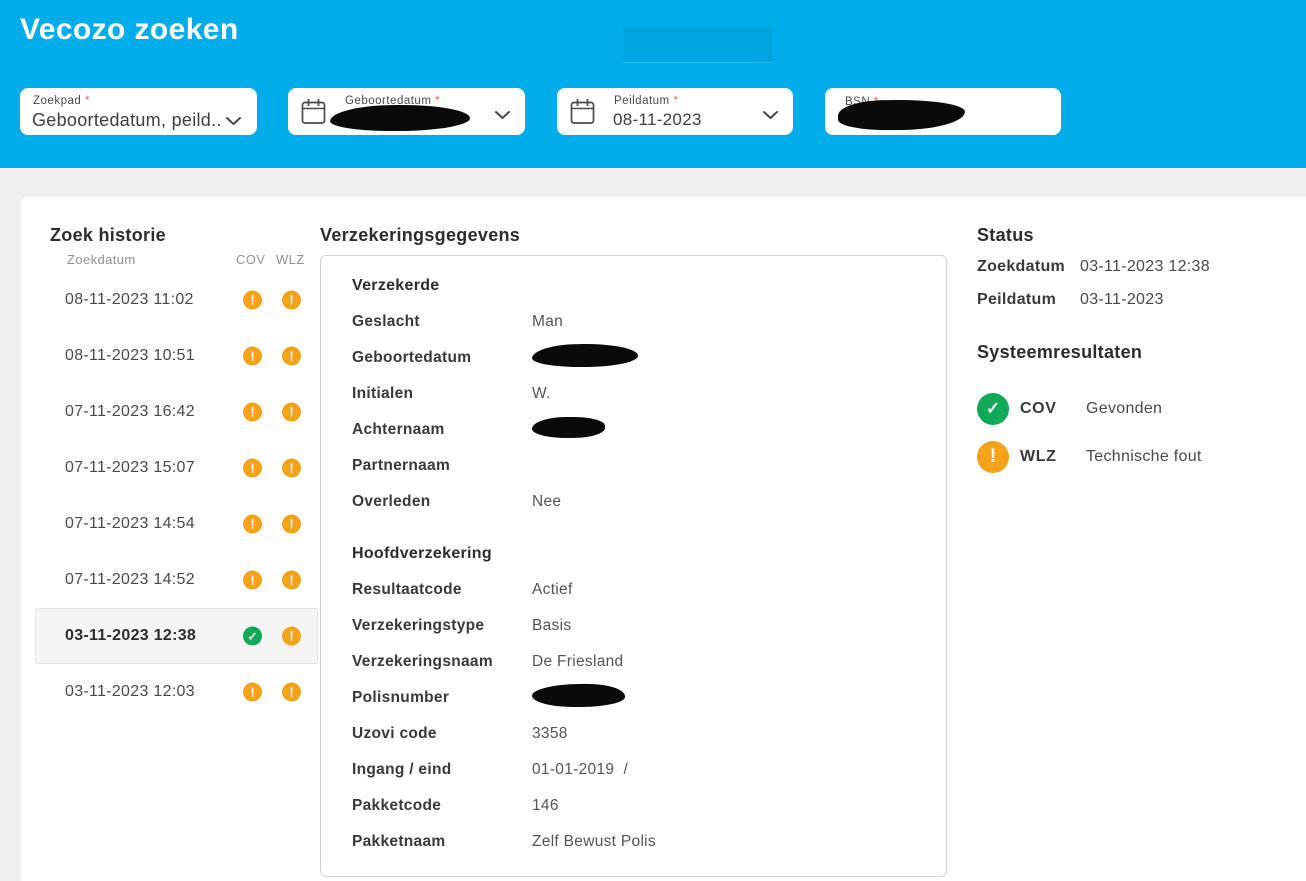 This screenshot has width=1306, height=881. I want to click on detail-label: Pakketcode, so click(397, 805).